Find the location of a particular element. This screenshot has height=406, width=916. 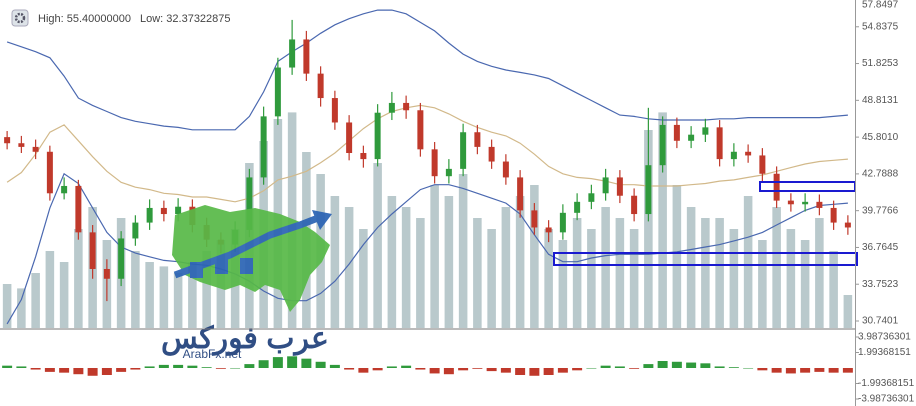

low-label: Low: 32.37322875 is located at coordinates (185, 19).